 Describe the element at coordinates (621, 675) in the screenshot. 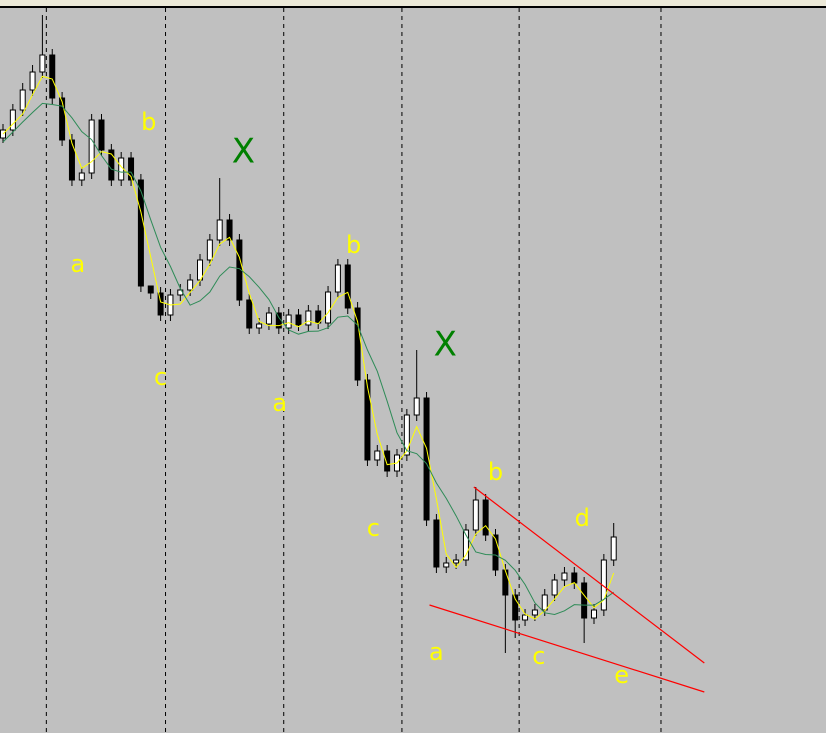

I see `wave-label: e` at that location.